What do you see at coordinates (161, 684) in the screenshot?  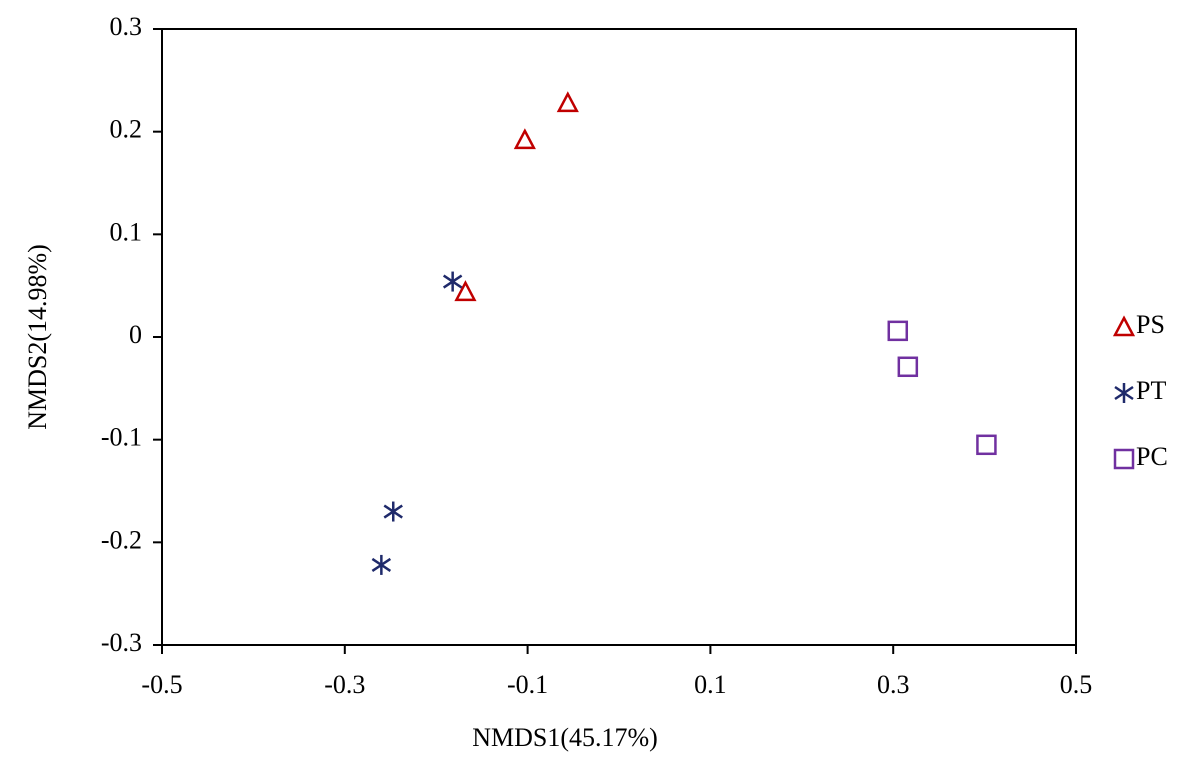 I see `x-tick-label: -0.5` at bounding box center [161, 684].